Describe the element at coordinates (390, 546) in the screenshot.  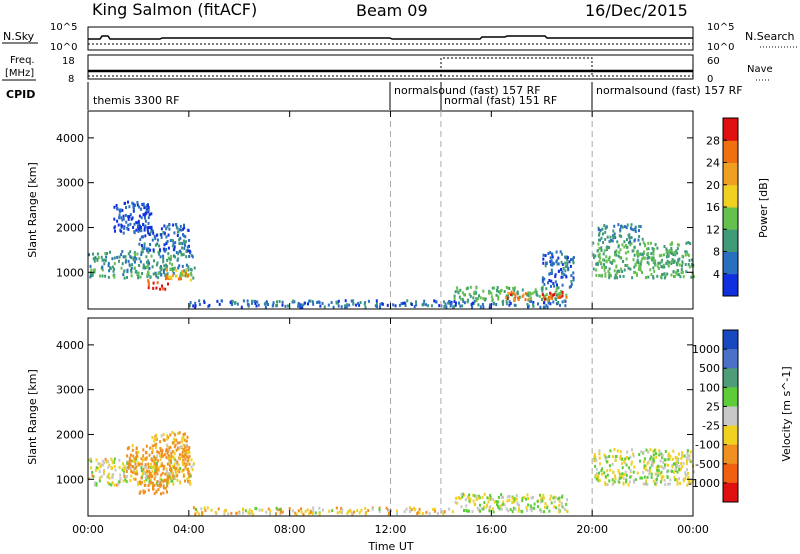
I see `time-axis-label: Time UT` at that location.